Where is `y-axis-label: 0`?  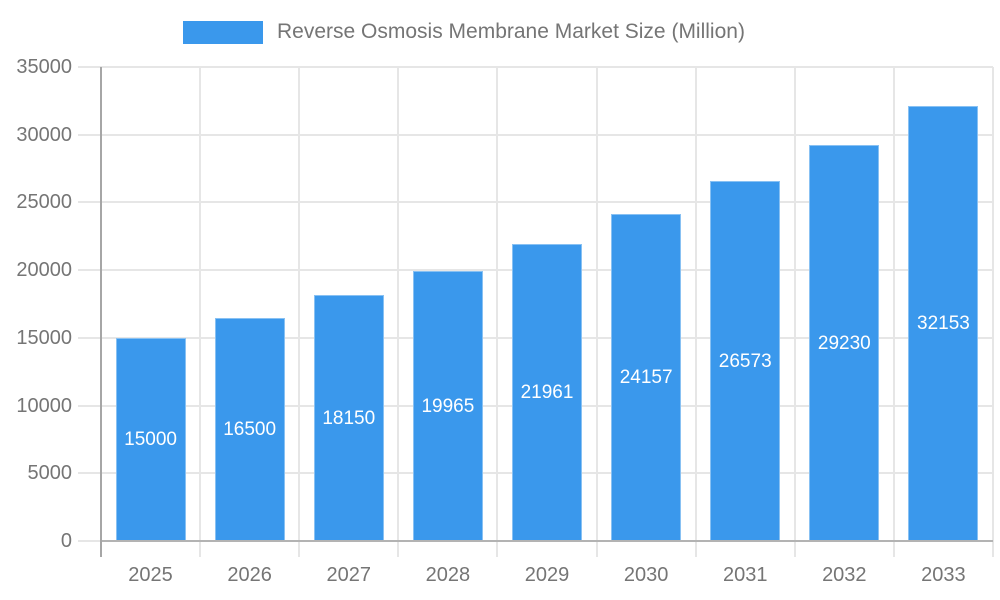
y-axis-label: 0 is located at coordinates (66, 541).